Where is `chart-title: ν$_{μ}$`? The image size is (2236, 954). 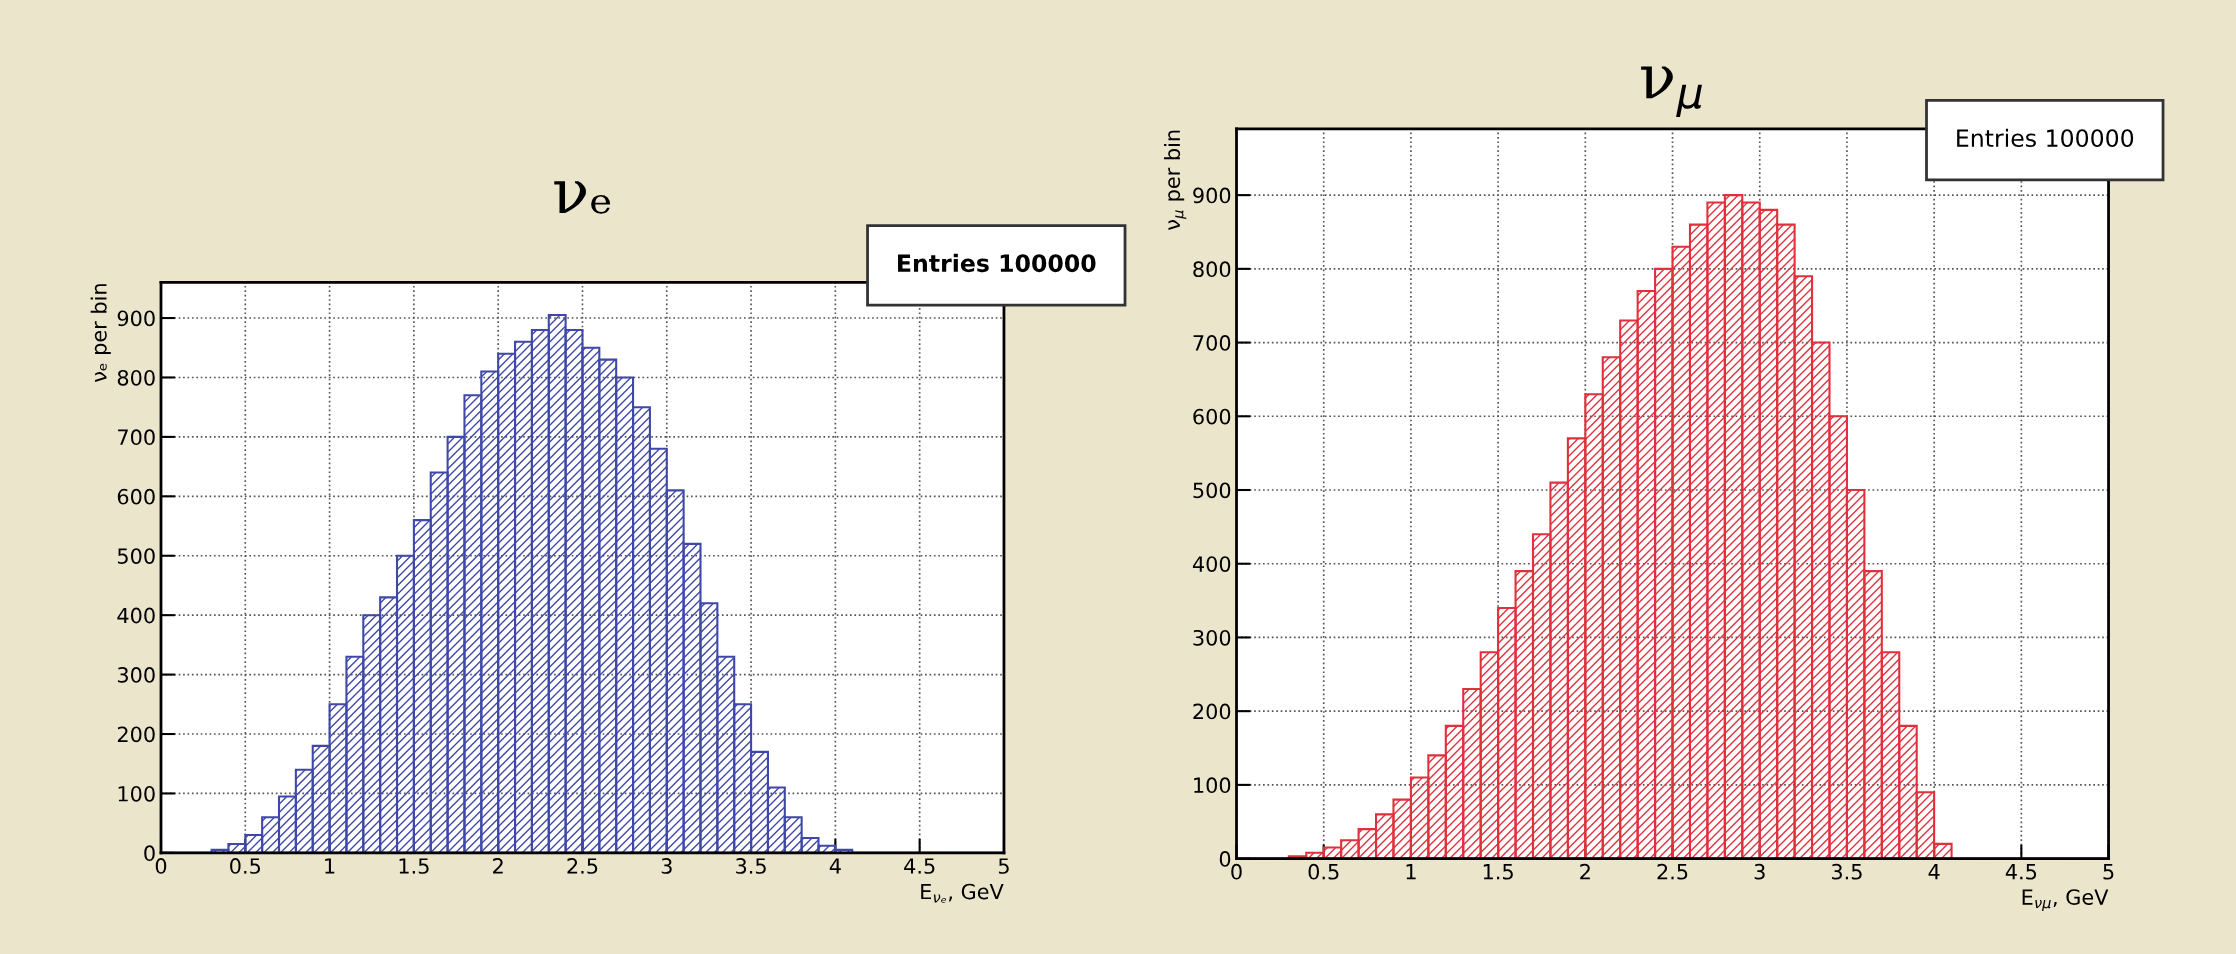 chart-title: ν$_{μ}$ is located at coordinates (1671, 92).